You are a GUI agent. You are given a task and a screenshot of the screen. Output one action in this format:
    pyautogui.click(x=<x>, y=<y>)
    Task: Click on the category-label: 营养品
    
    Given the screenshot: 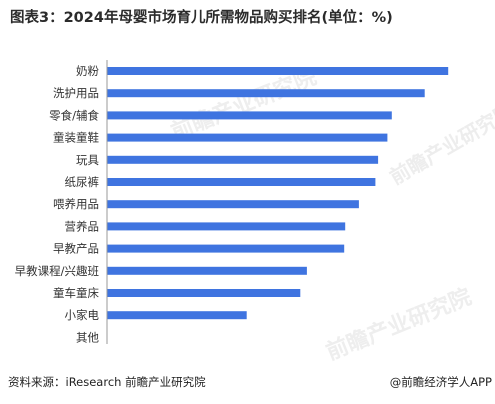 What is the action you would take?
    pyautogui.click(x=82, y=226)
    